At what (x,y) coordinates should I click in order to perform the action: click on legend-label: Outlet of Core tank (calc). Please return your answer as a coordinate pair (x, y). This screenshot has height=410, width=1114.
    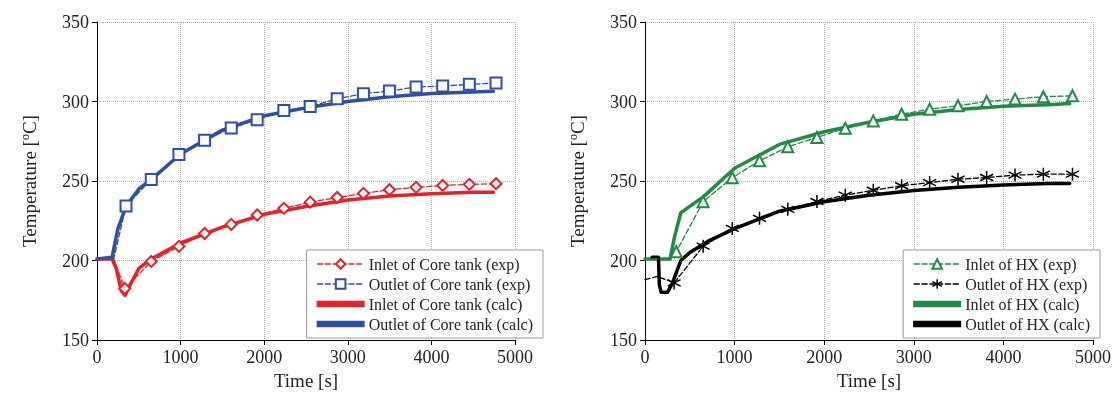
    Looking at the image, I should click on (450, 324).